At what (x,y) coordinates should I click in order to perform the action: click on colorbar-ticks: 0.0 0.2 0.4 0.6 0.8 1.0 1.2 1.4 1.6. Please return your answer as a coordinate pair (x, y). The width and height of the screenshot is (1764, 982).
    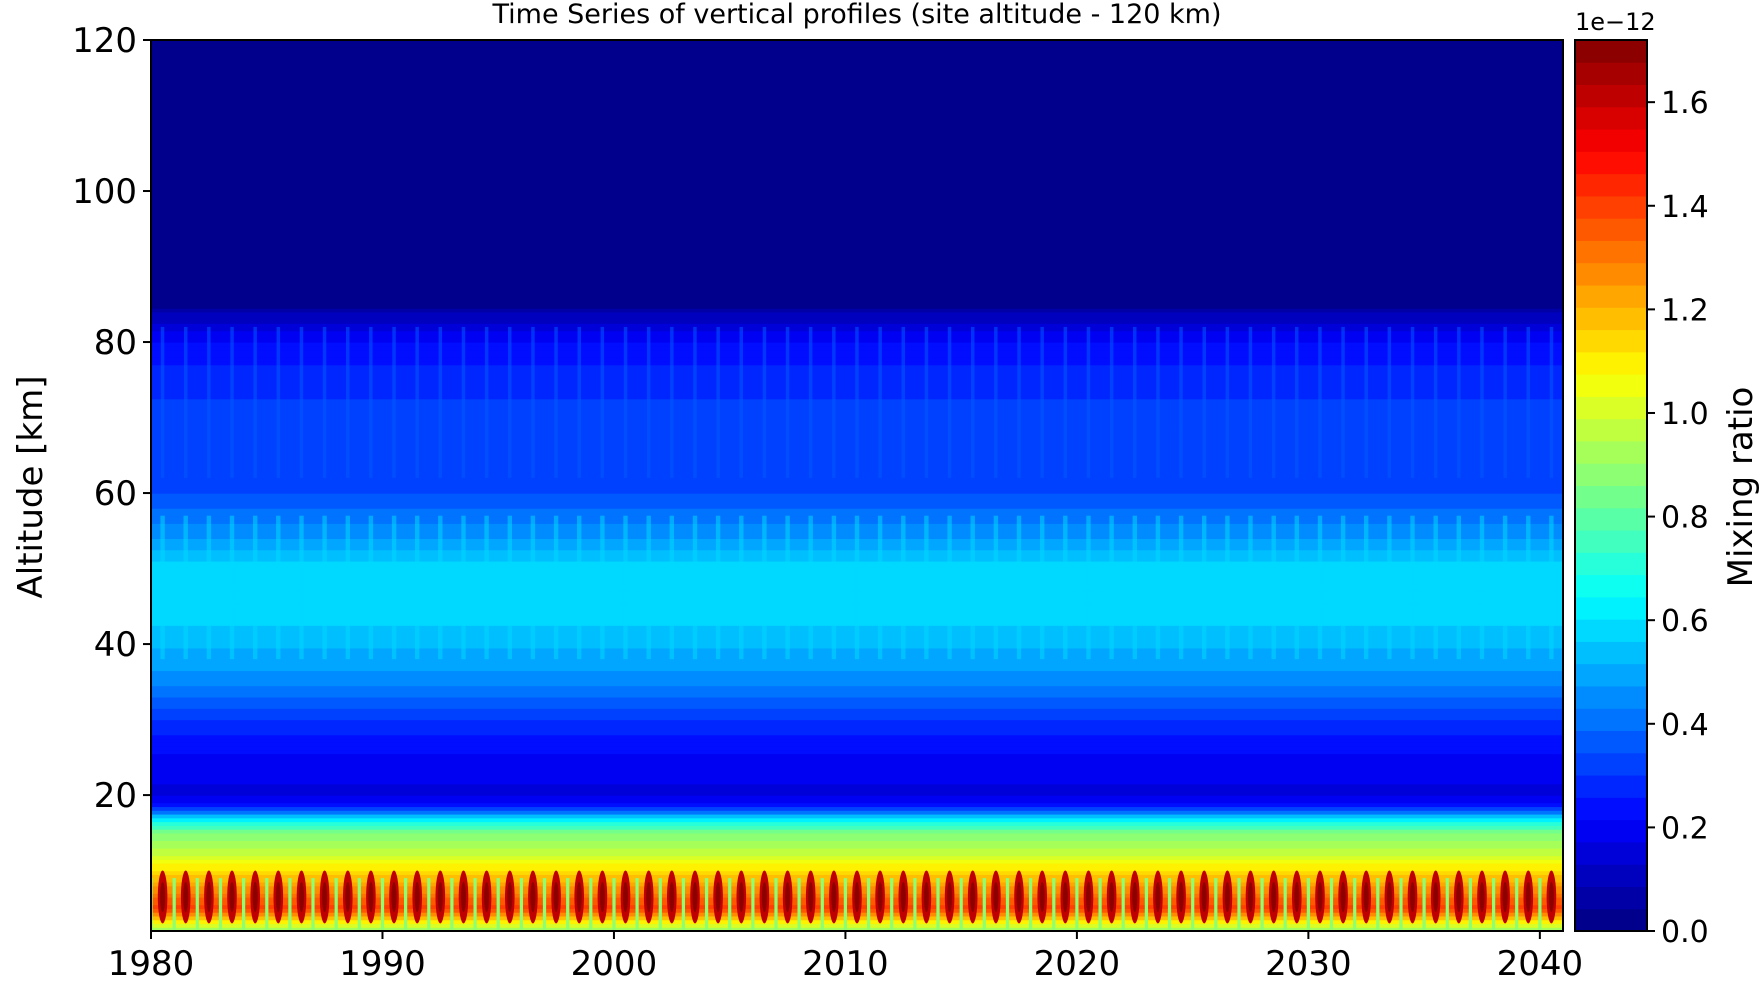
    Looking at the image, I should click on (1678, 518).